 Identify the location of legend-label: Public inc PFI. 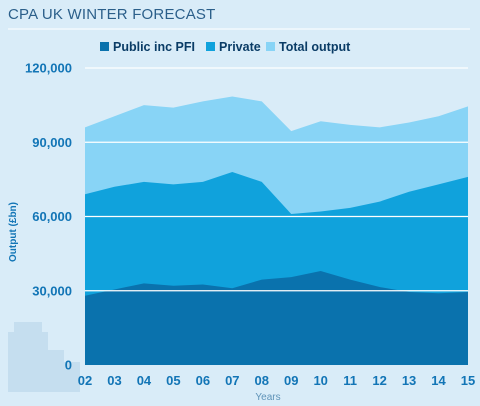
(154, 47).